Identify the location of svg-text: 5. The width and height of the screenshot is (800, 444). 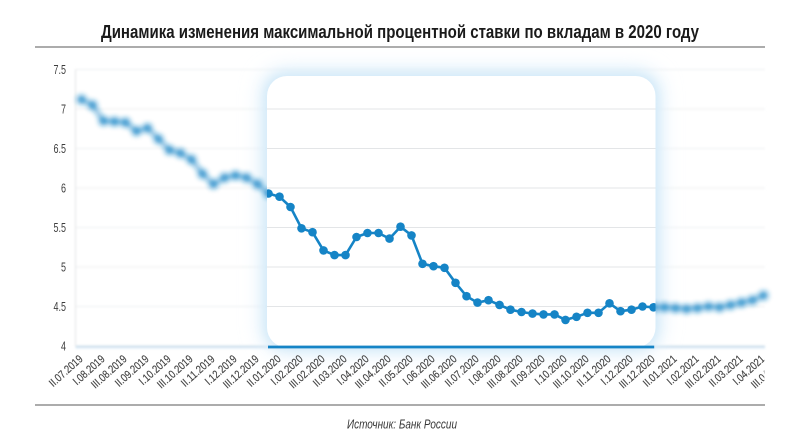
(63, 268).